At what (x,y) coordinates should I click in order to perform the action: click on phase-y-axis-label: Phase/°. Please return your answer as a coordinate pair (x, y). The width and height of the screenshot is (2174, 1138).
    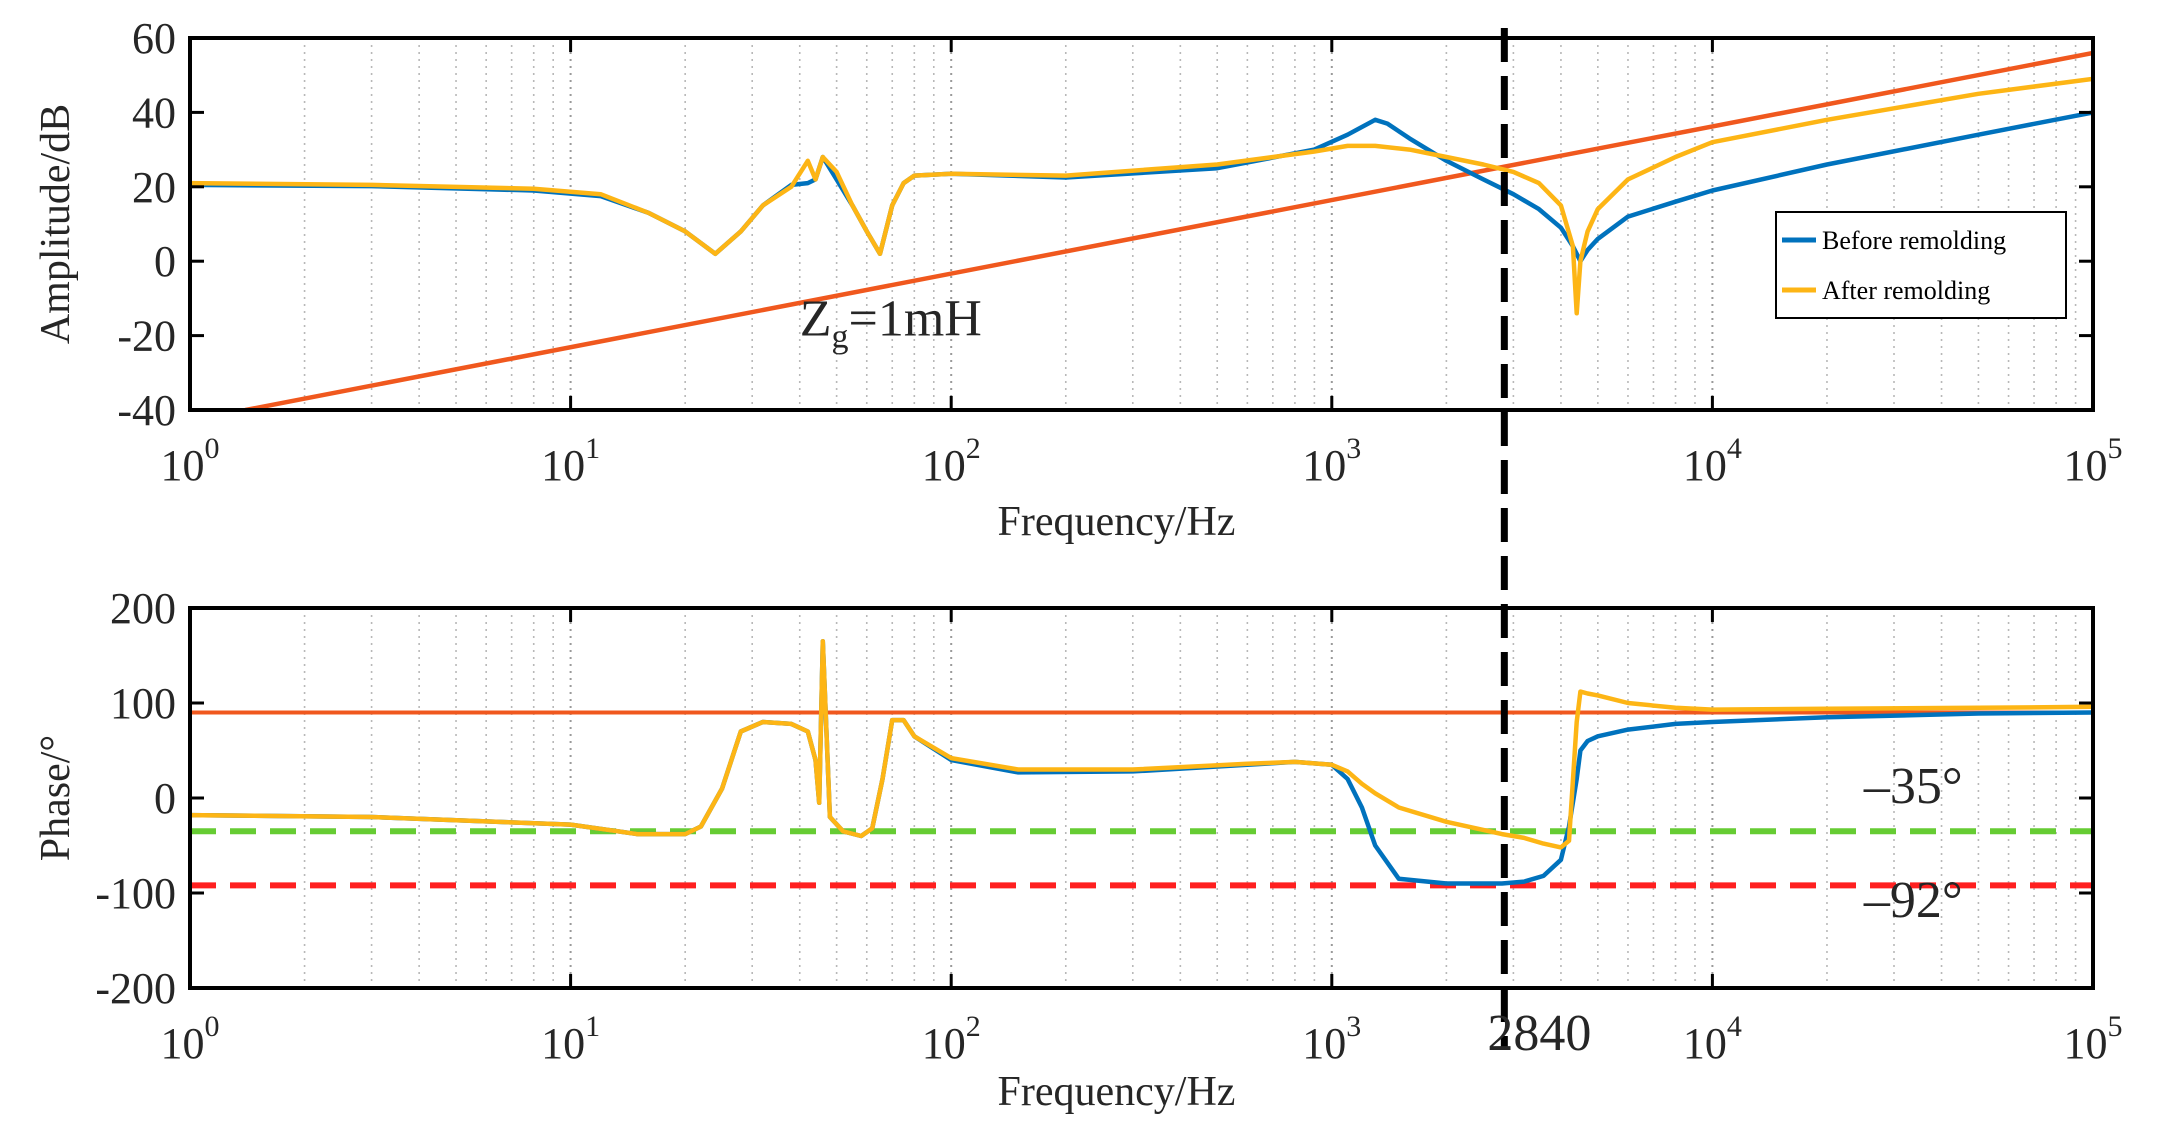
    Looking at the image, I should click on (56, 798).